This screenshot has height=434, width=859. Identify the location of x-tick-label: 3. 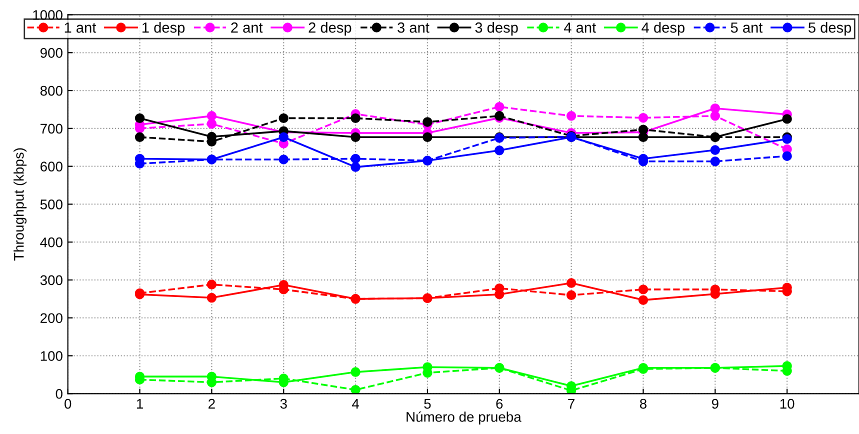
(283, 403).